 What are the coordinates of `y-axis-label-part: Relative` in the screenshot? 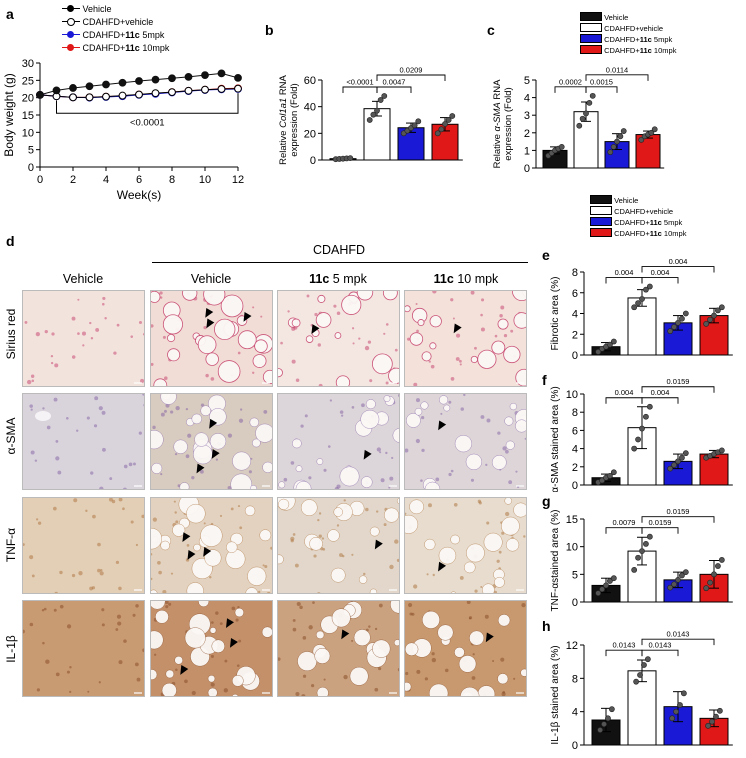 It's located at (497, 149).